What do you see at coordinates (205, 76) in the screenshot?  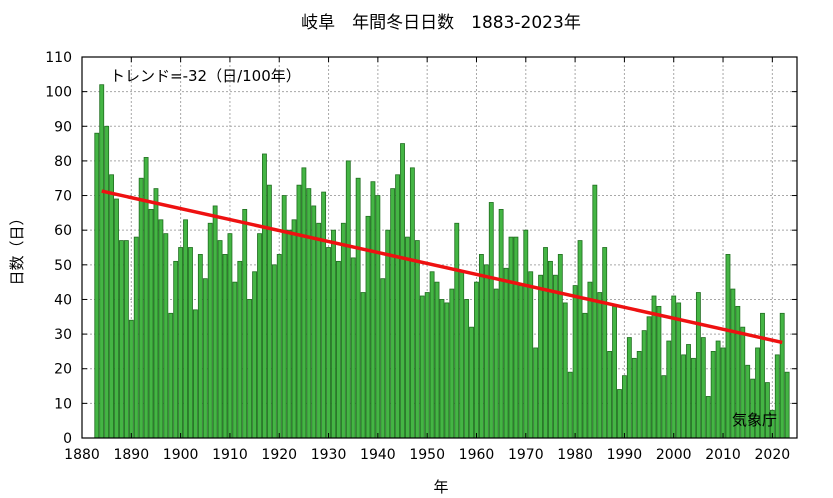 I see `trend-label: トレンド=-32（日/100年）` at bounding box center [205, 76].